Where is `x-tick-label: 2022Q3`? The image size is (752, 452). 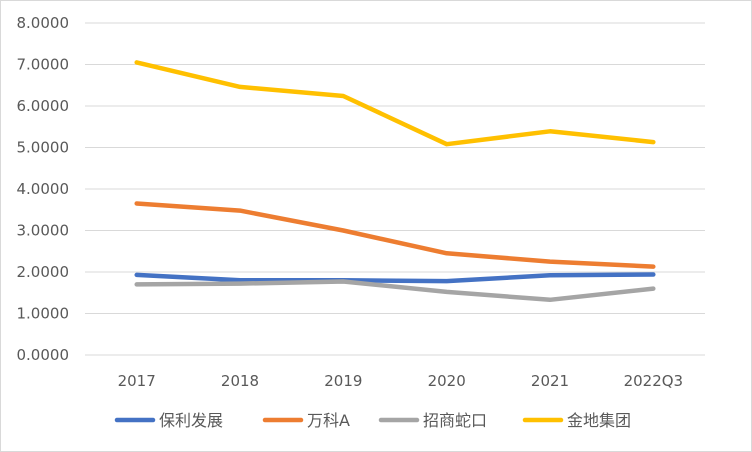
x-tick-label: 2022Q3 is located at coordinates (654, 381).